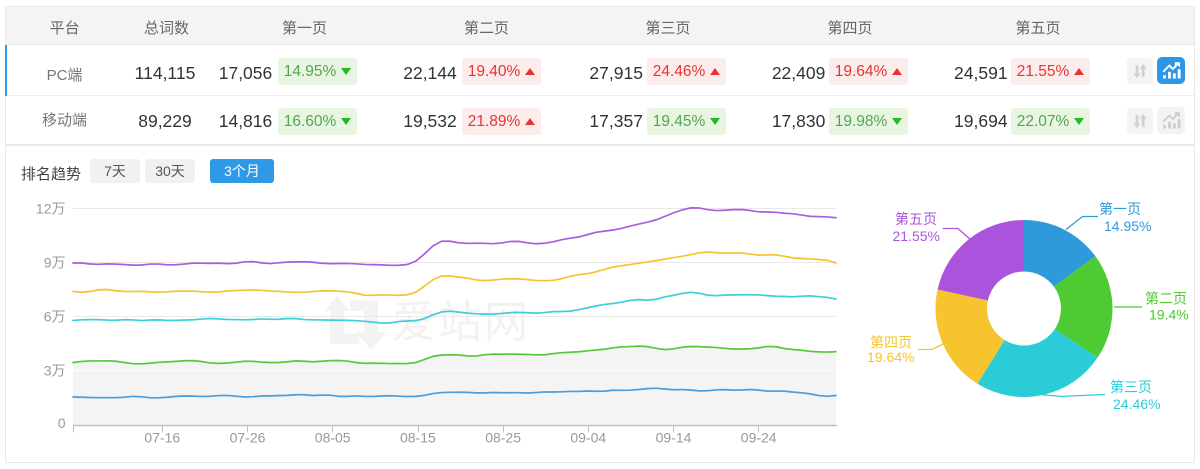 Image resolution: width=1200 pixels, height=469 pixels. What do you see at coordinates (674, 438) in the screenshot?
I see `svg-text: 09-14` at bounding box center [674, 438].